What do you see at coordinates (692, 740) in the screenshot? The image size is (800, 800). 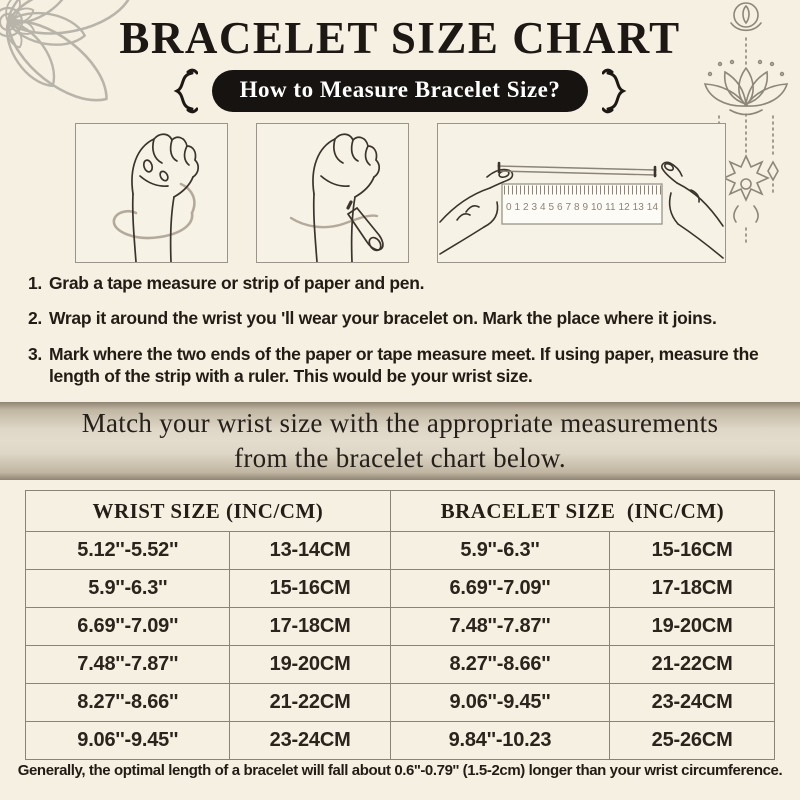 I see `table-cell: 25-26CM` at bounding box center [692, 740].